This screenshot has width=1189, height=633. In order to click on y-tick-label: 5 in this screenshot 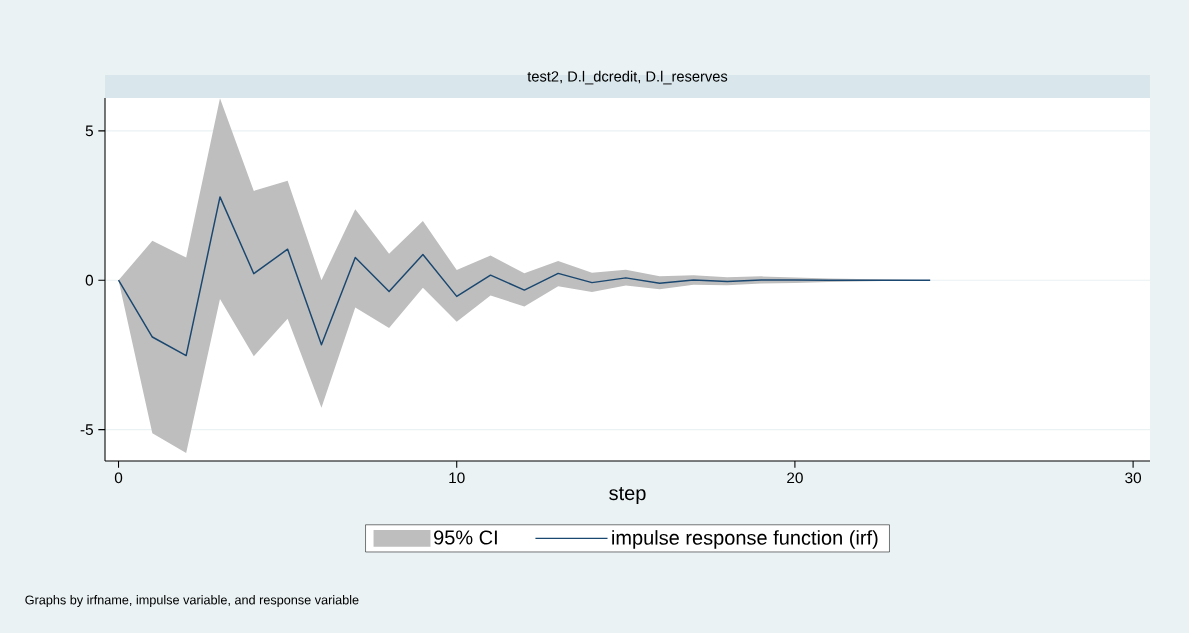, I will do `click(89, 131)`.